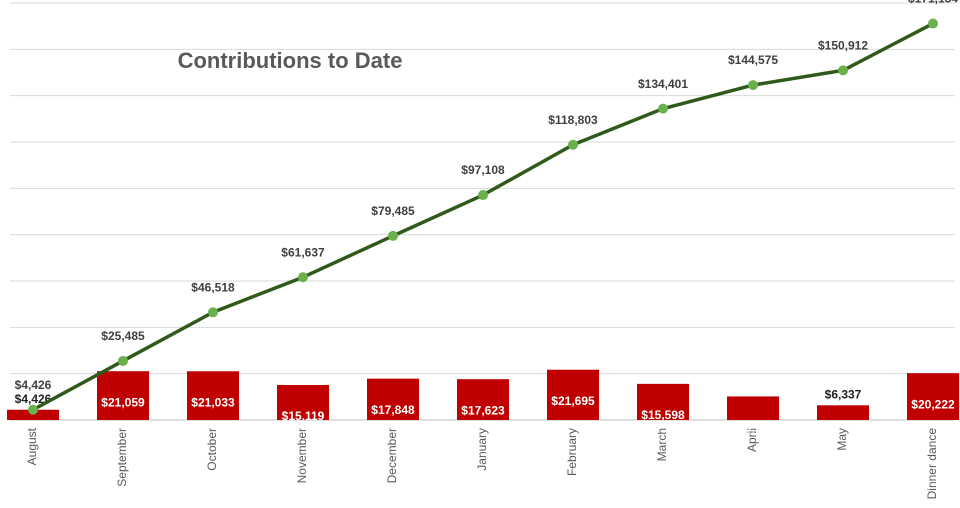 The width and height of the screenshot is (960, 508). What do you see at coordinates (573, 401) in the screenshot?
I see `bar-value-label: $21,695` at bounding box center [573, 401].